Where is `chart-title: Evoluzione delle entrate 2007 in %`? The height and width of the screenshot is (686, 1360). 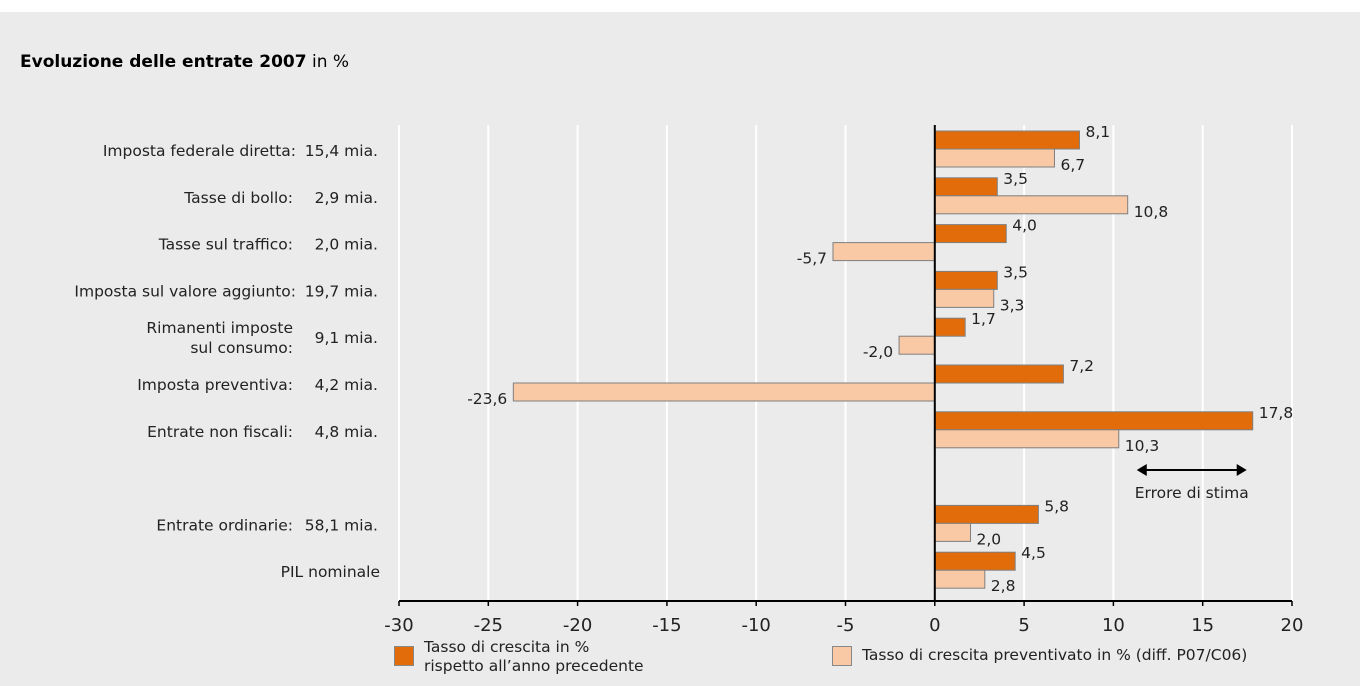 chart-title: Evoluzione delle entrate 2007 in % is located at coordinates (184, 62).